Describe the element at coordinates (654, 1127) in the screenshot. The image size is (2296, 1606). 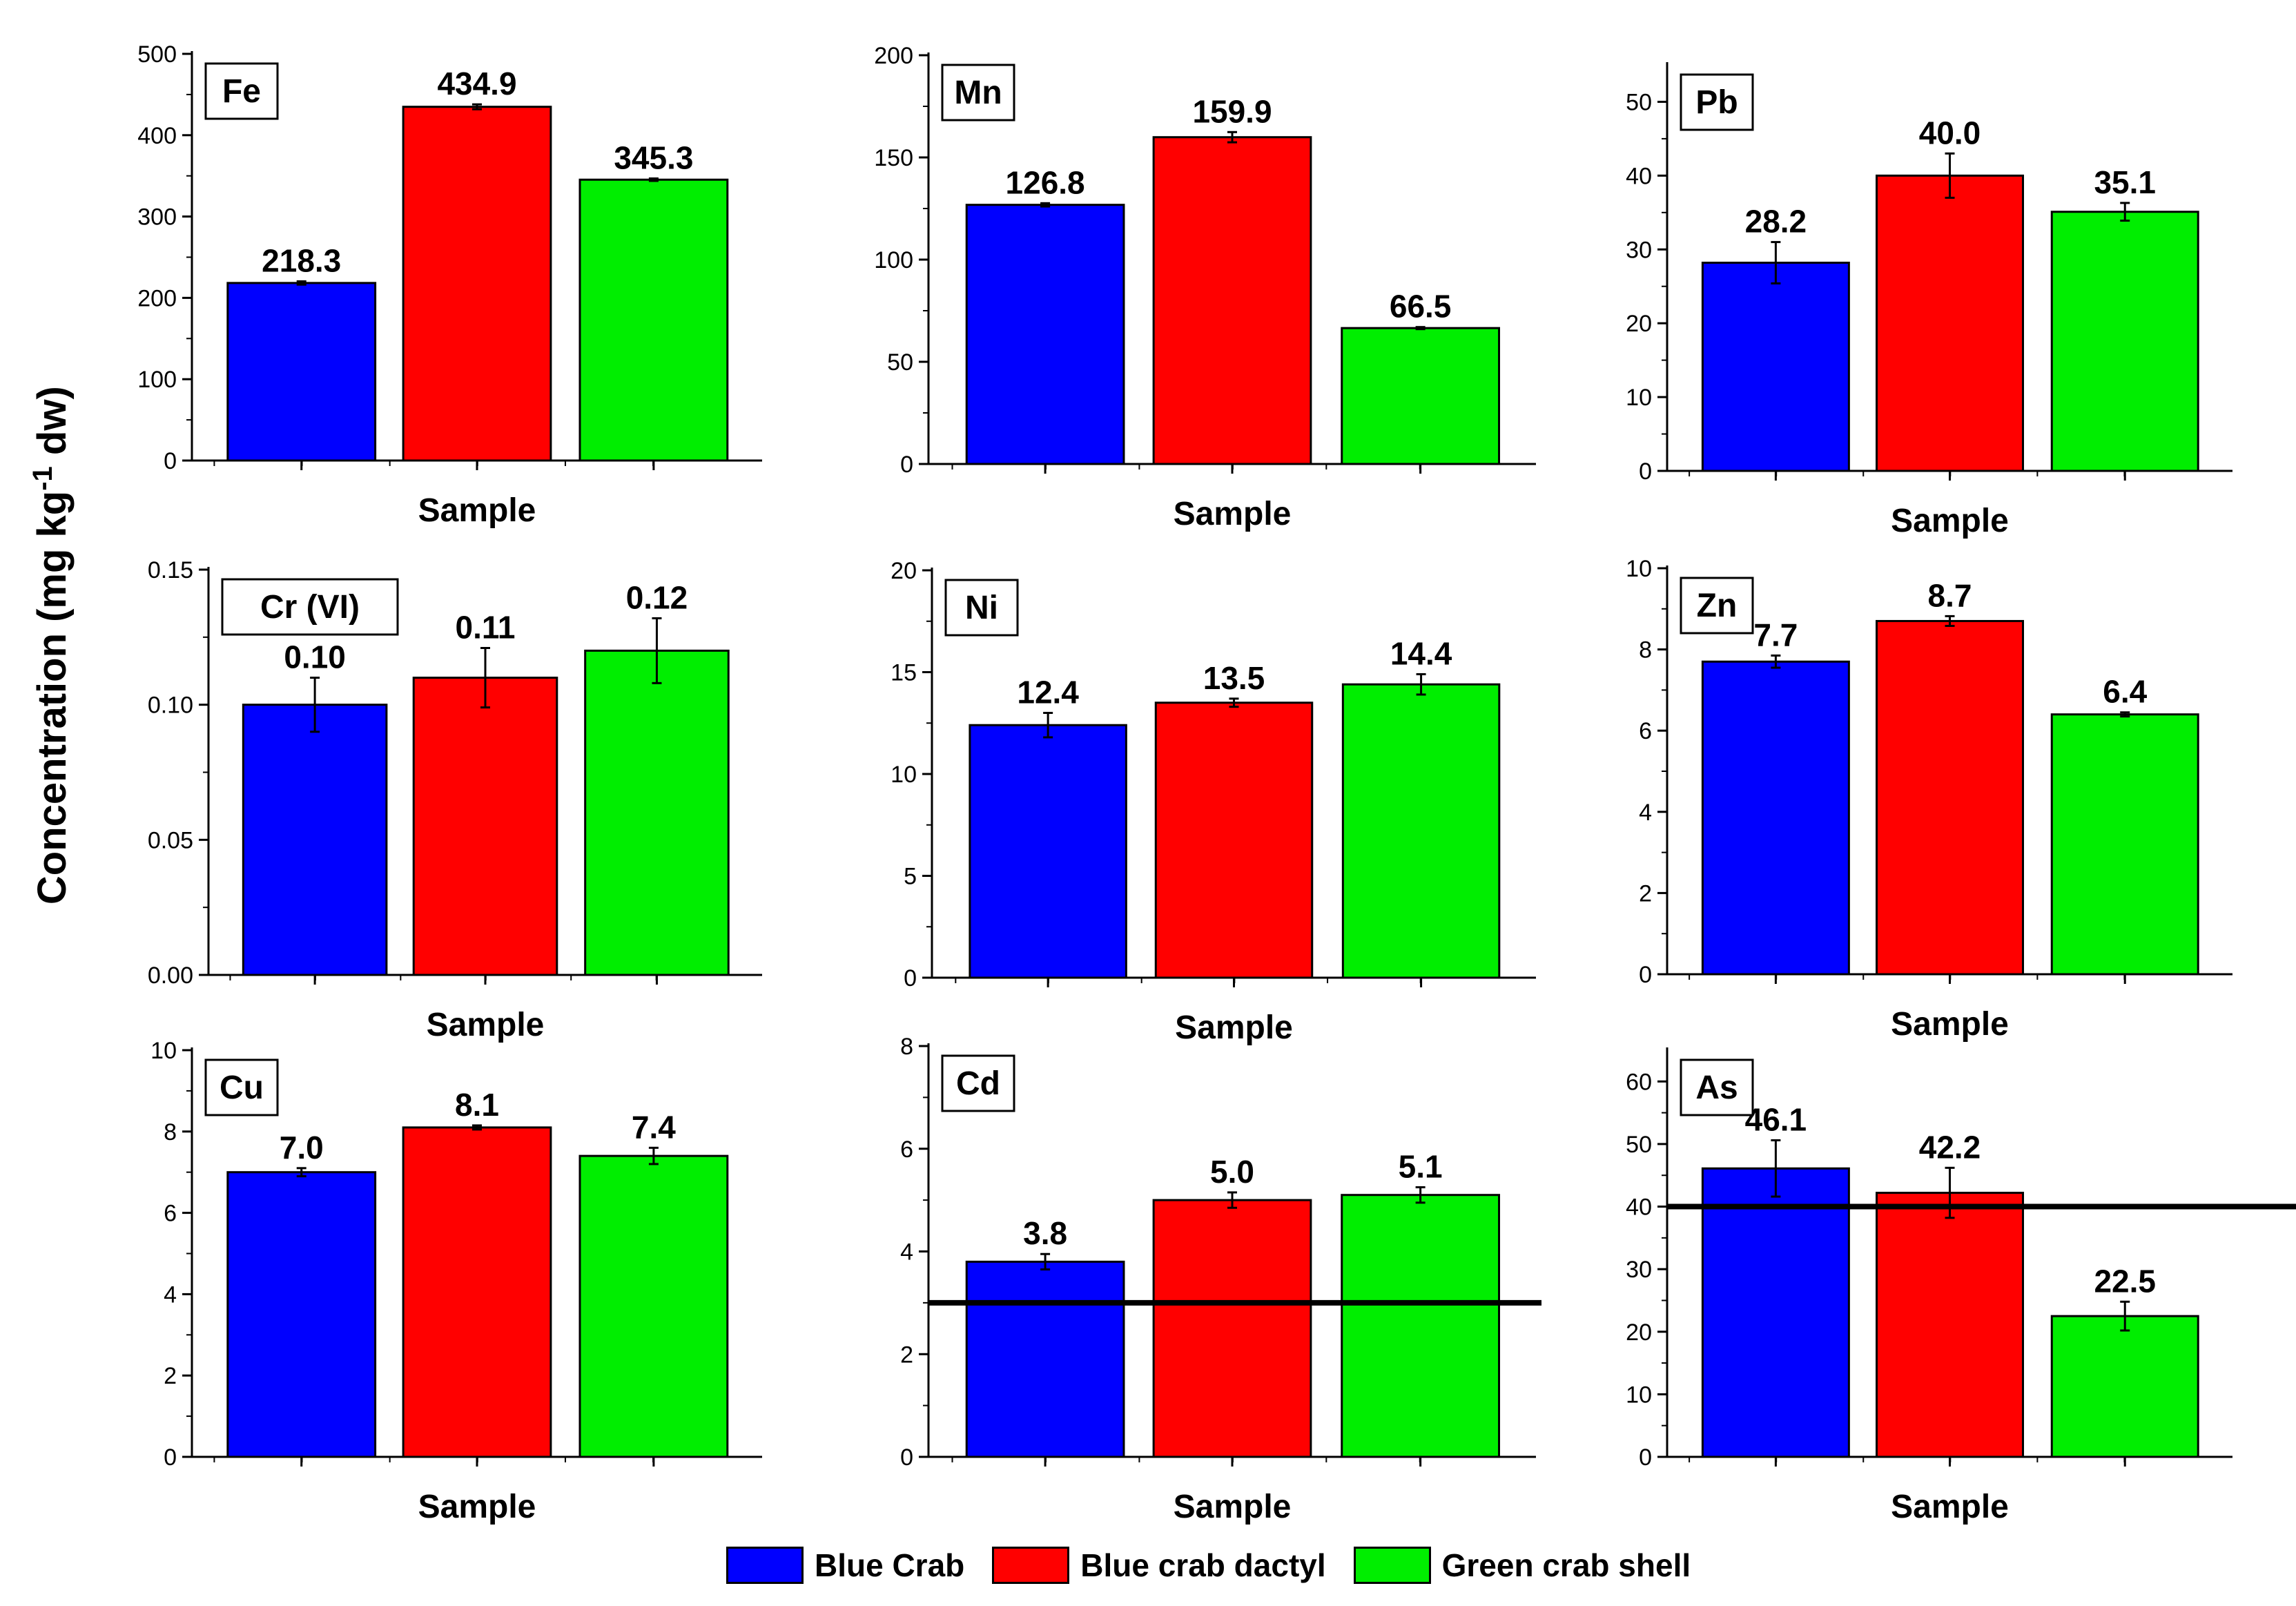
I see `data-label-cu-green-crab-shell: 7.4` at that location.